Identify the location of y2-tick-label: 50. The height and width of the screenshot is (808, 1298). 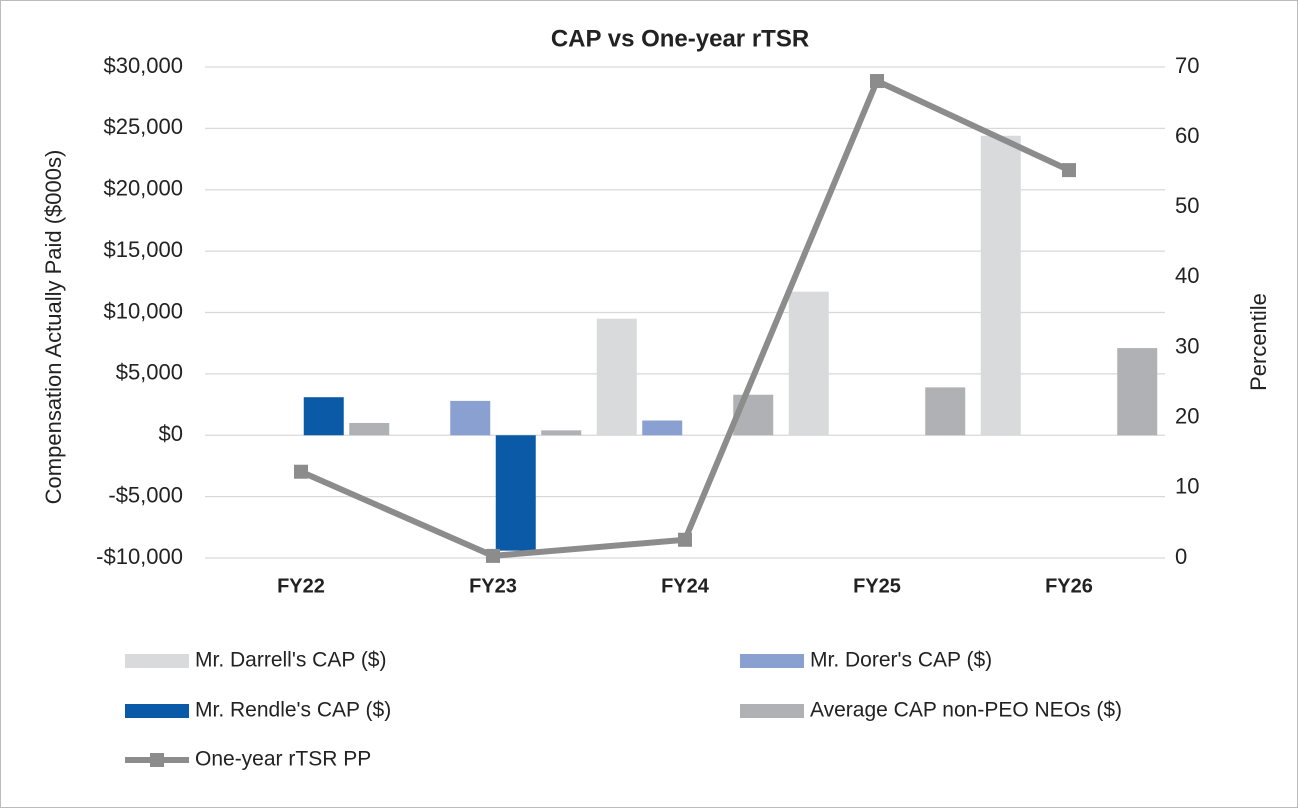
(1187, 205).